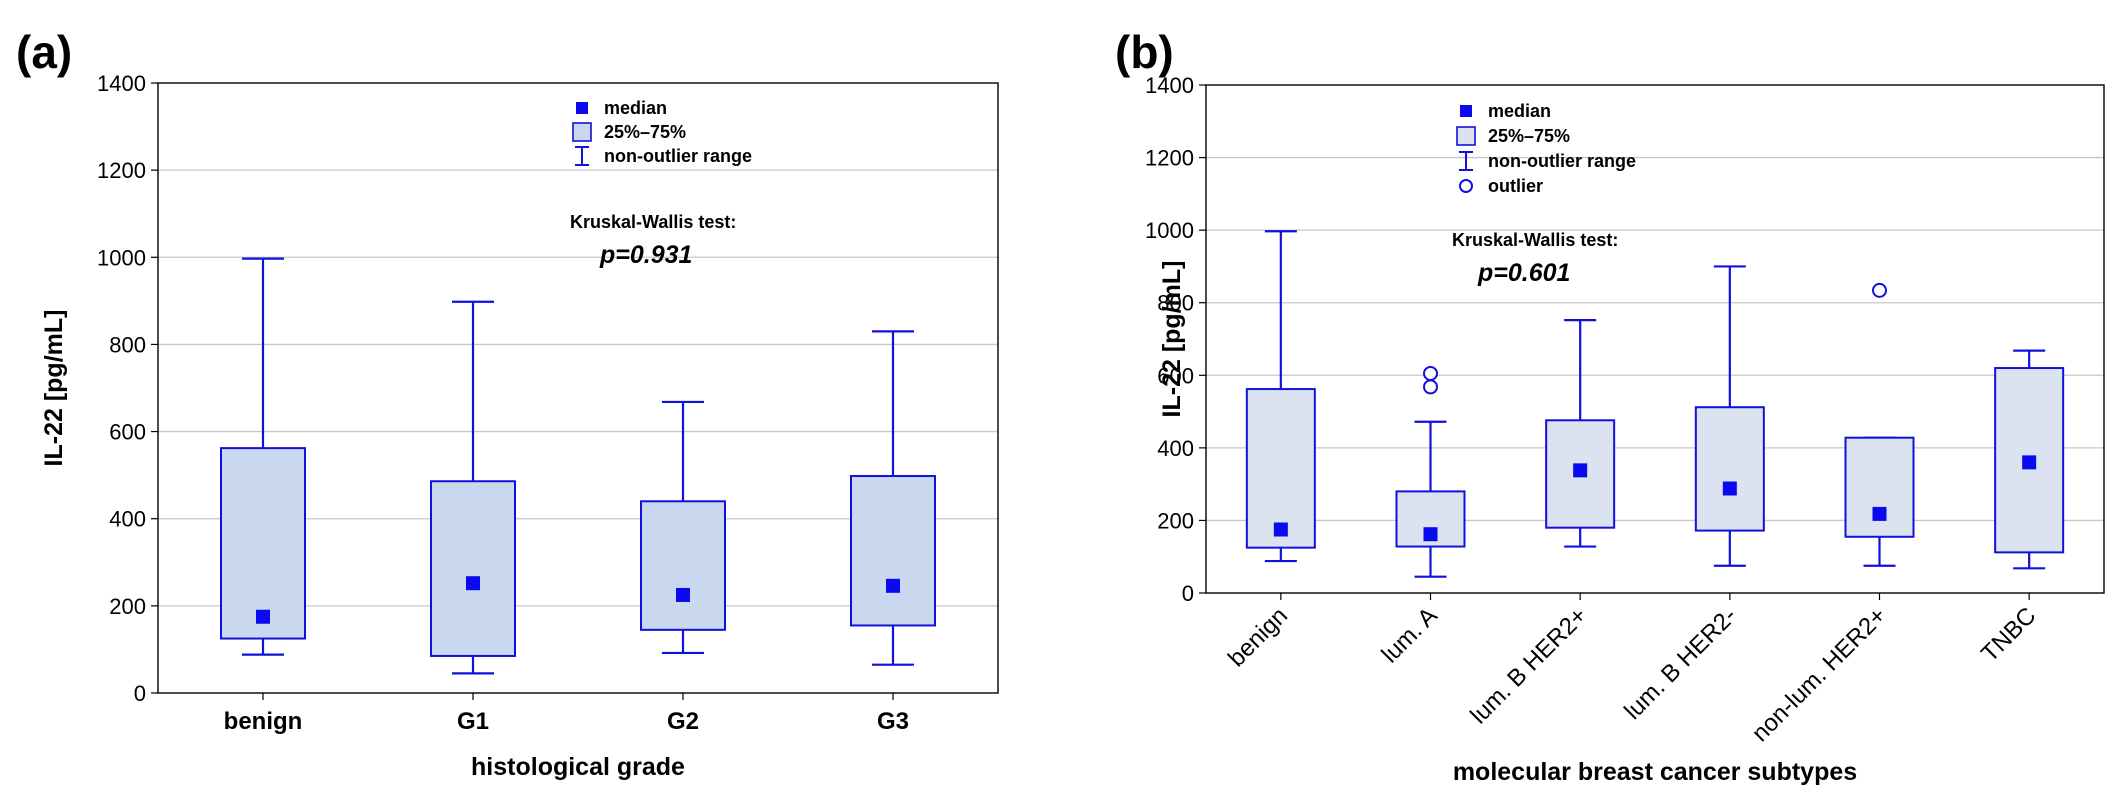 The image size is (2119, 794). I want to click on box-g3, so click(893, 498).